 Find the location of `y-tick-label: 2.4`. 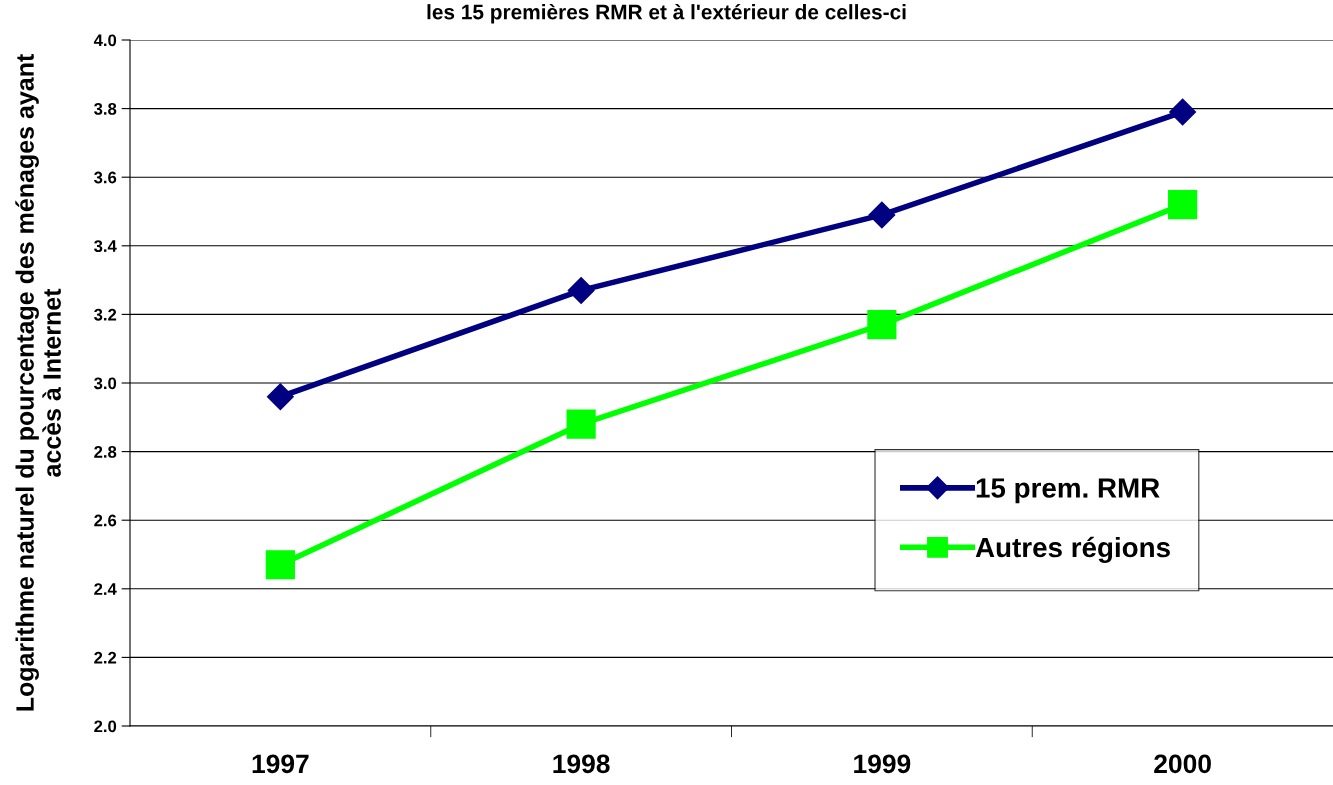

y-tick-label: 2.4 is located at coordinates (105, 589).